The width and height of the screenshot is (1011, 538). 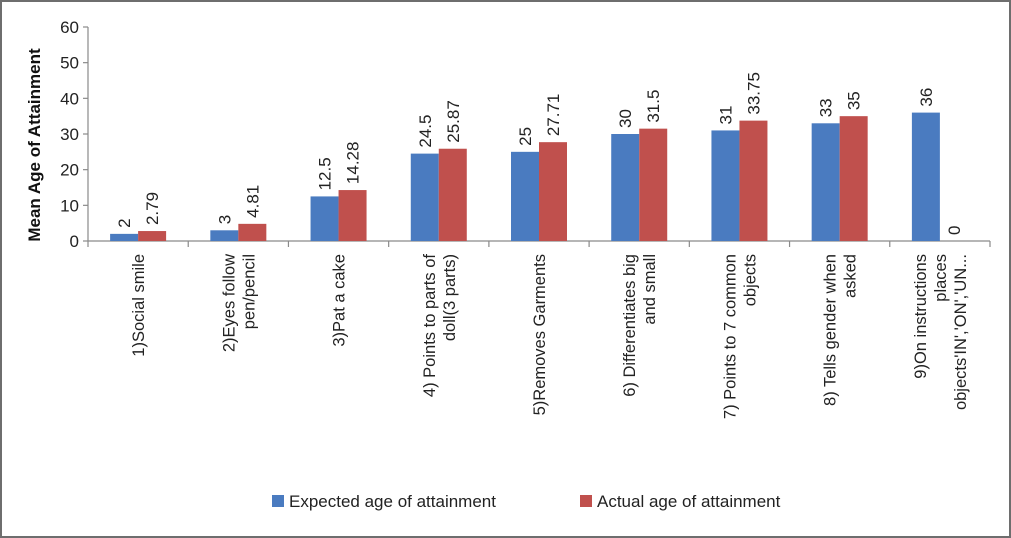 I want to click on y-tick-label: 20, so click(x=69, y=170).